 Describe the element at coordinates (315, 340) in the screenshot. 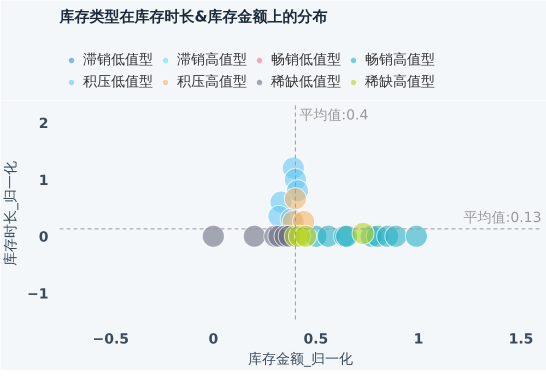

I see `x-tick-label: 0.5` at that location.